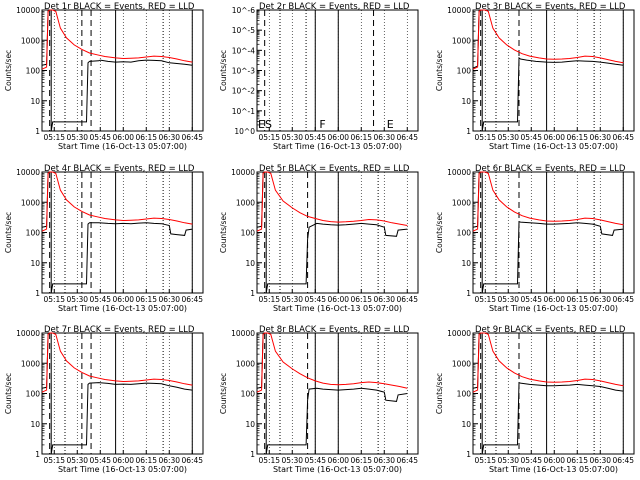 The height and width of the screenshot is (480, 640). I want to click on chart-title: Det 6r BLACK = Events, RED = LLD, so click(550, 169).